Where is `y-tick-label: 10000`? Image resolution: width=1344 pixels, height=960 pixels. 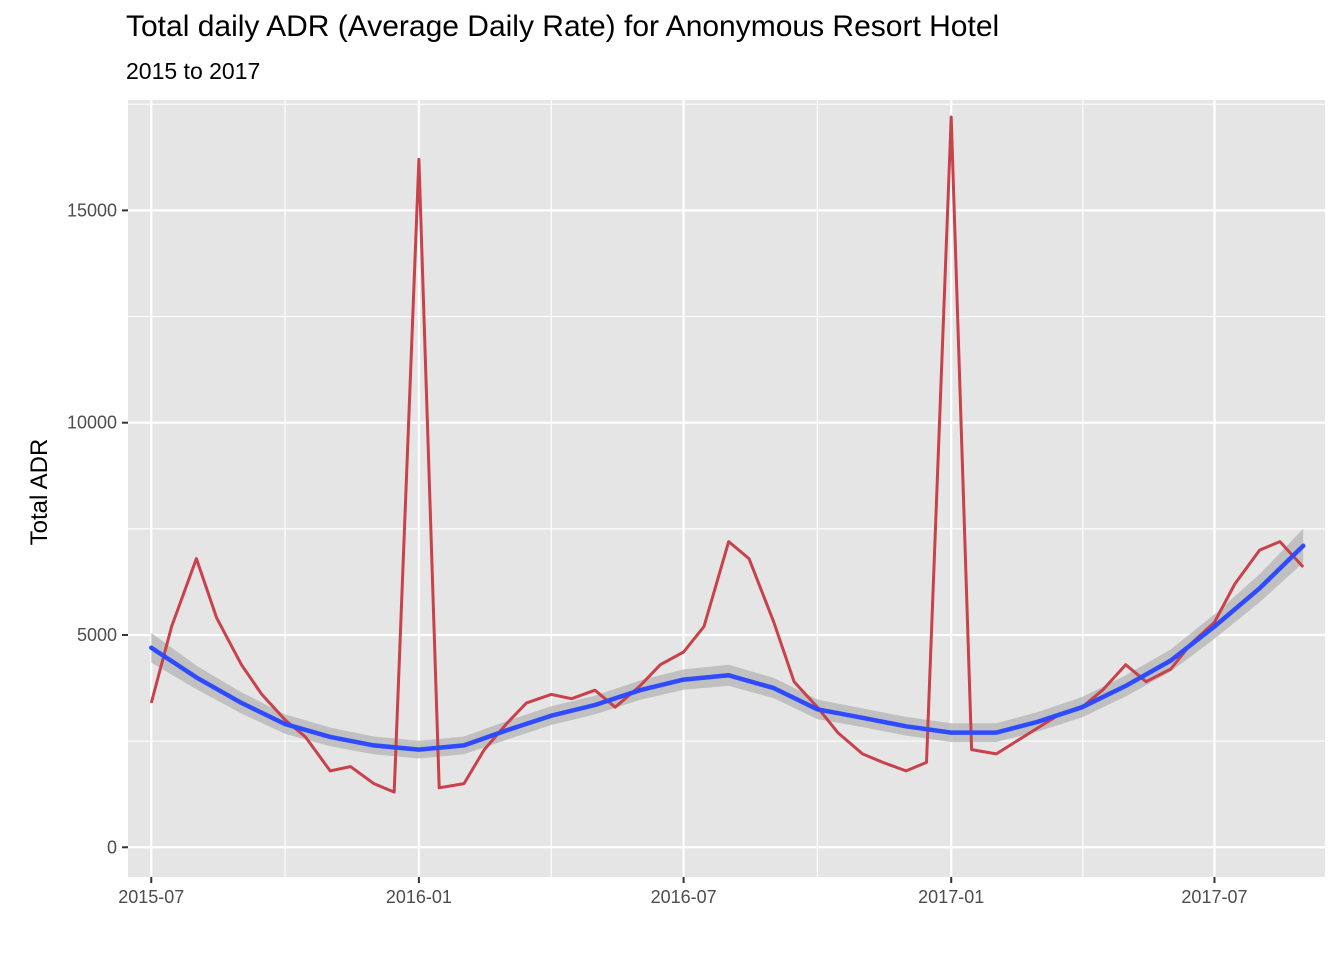
y-tick-label: 10000 is located at coordinates (92, 423).